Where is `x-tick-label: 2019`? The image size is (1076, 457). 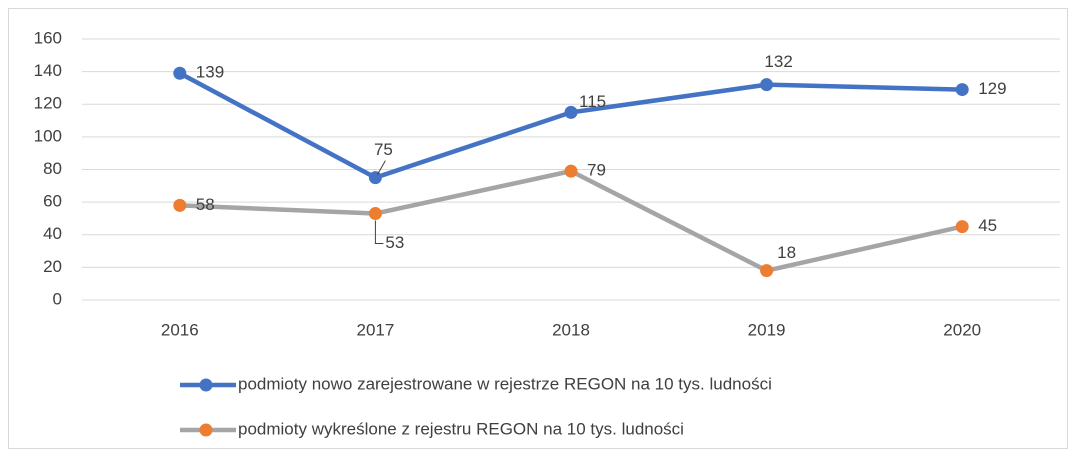
x-tick-label: 2019 is located at coordinates (767, 329).